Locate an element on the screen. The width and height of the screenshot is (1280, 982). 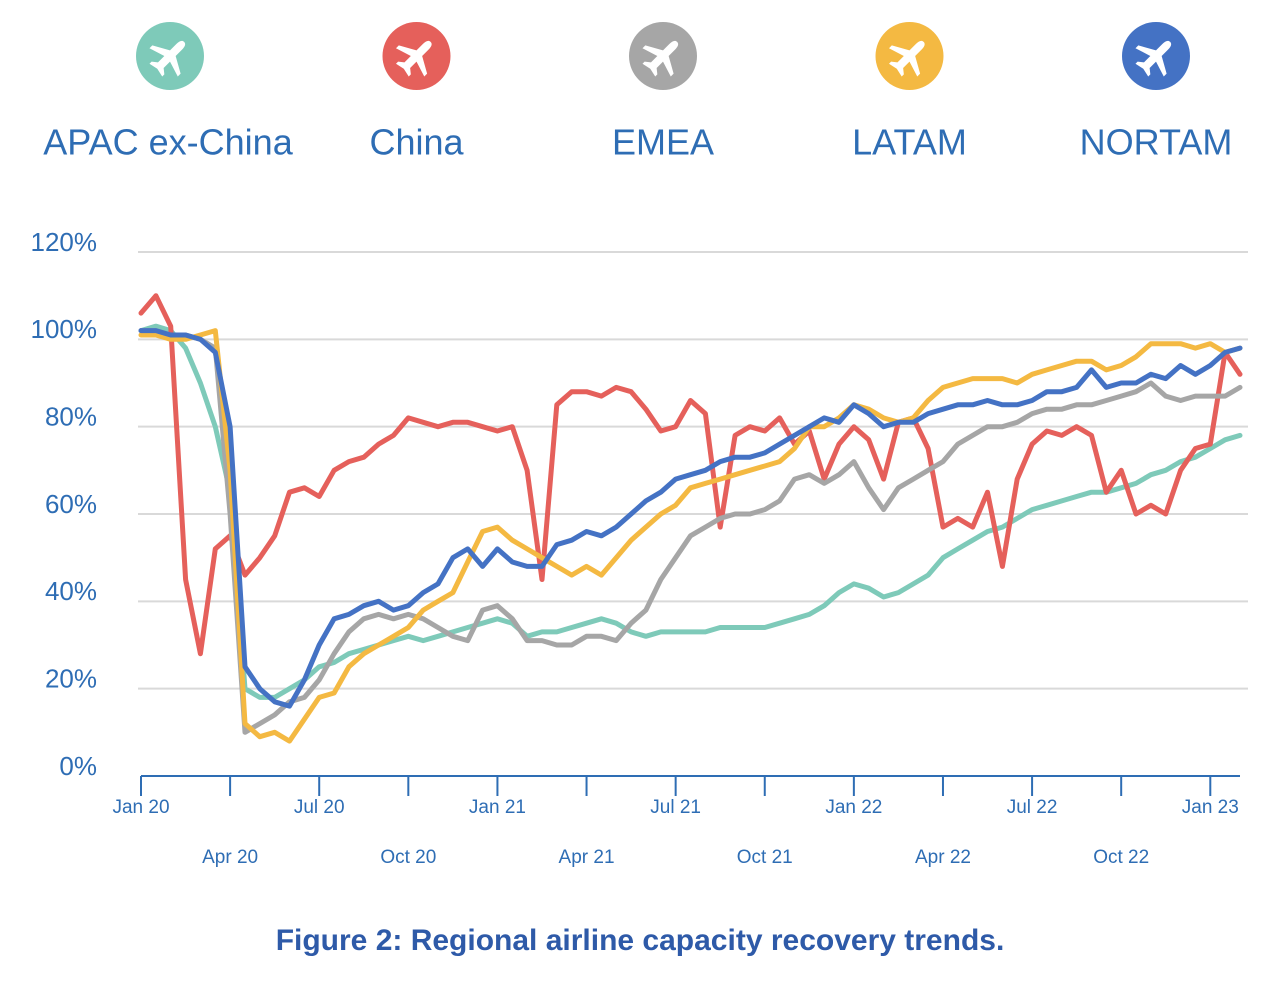
x-tick-label: Jan 22 is located at coordinates (853, 807).